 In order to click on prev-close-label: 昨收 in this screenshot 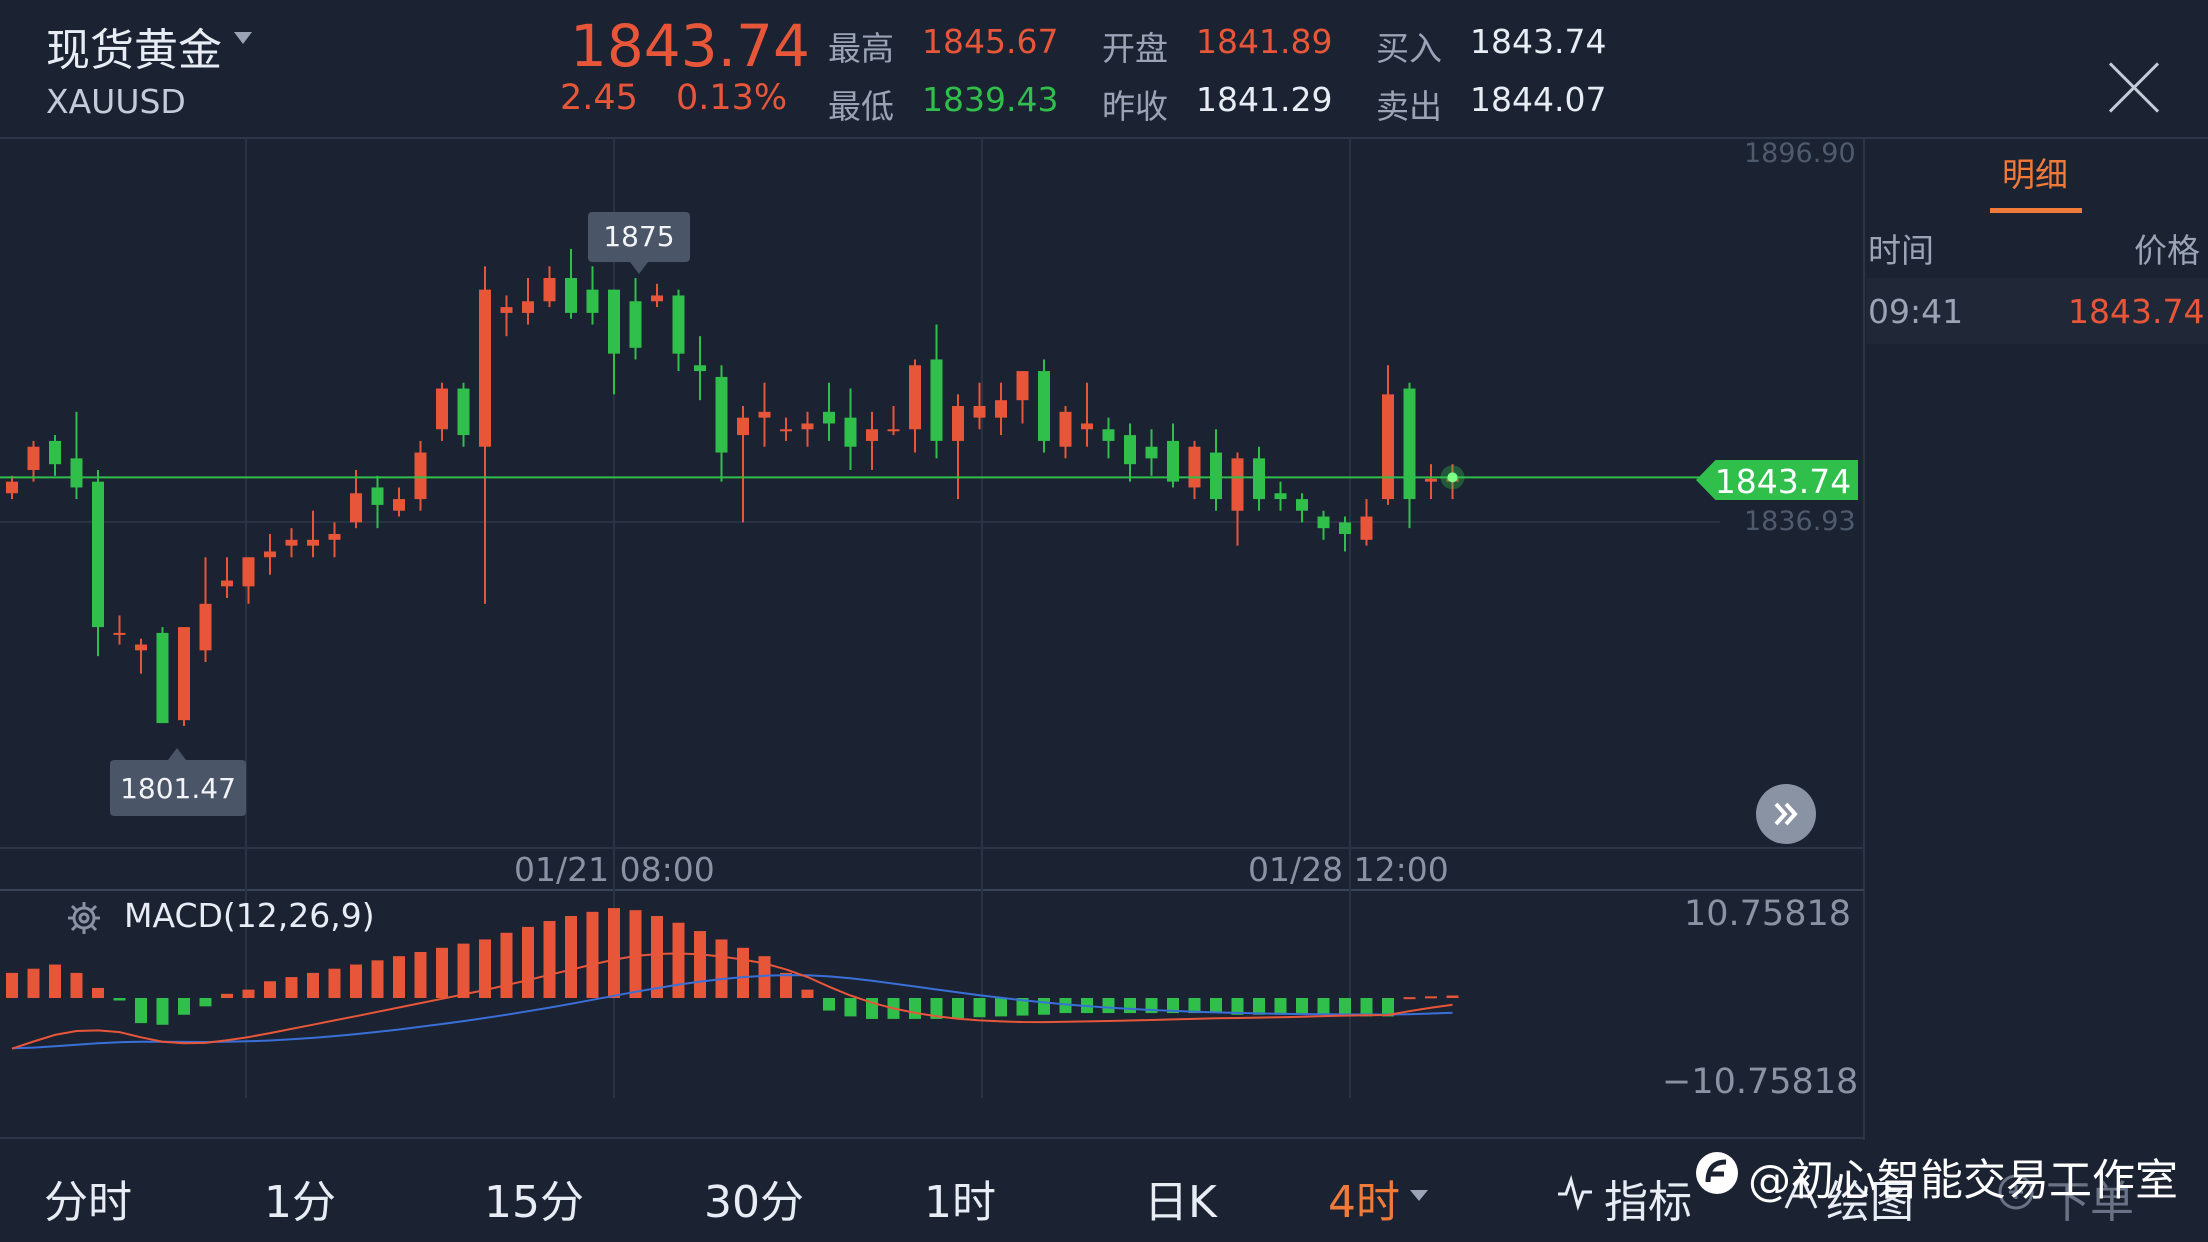, I will do `click(1135, 106)`.